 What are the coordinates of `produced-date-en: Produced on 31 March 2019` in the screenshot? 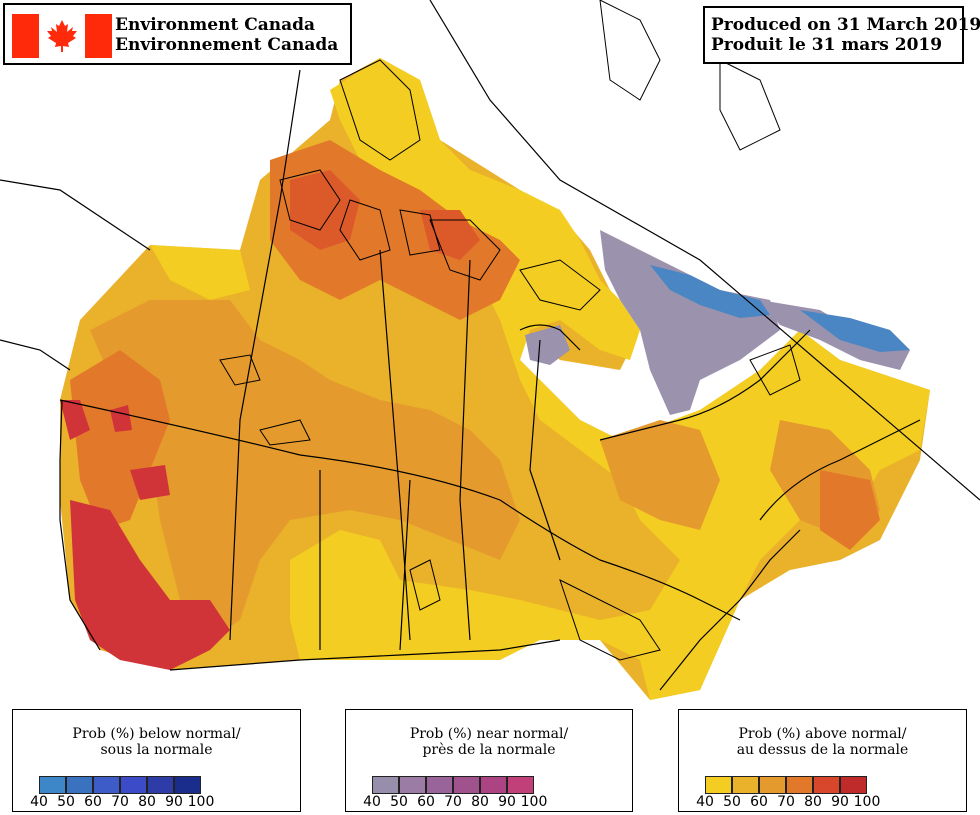 It's located at (845, 25).